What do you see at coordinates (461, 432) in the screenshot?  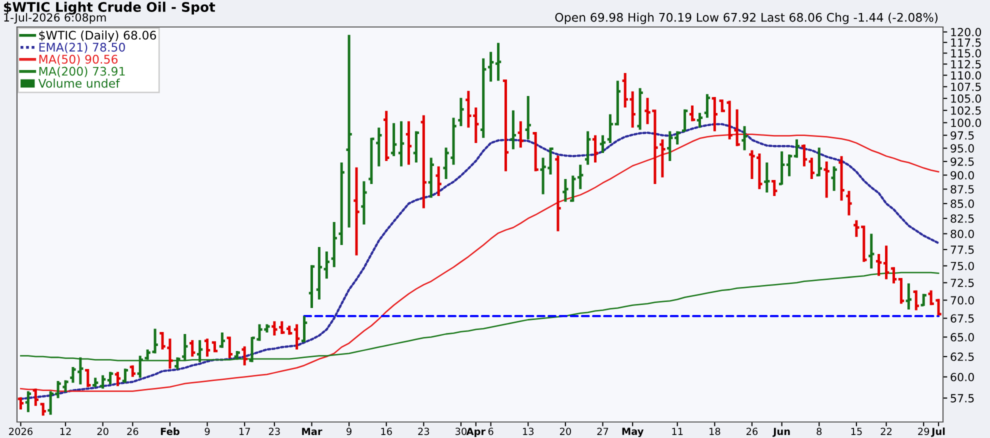 I see `x-tick-label: 30` at bounding box center [461, 432].